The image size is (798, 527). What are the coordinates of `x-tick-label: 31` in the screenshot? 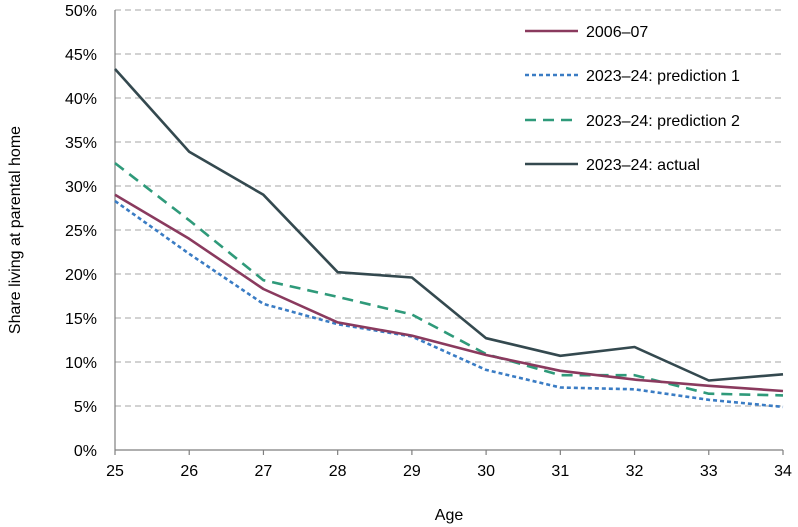 It's located at (560, 471).